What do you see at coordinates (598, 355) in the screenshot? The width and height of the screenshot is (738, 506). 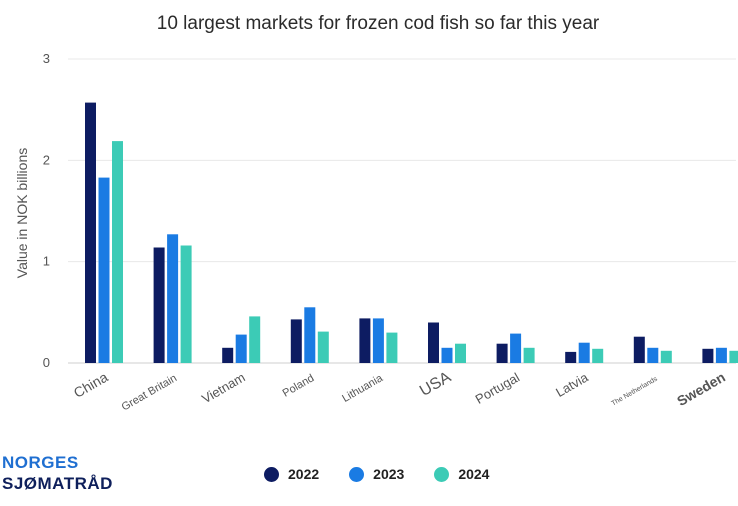 I see `bar-2024-latvia` at bounding box center [598, 355].